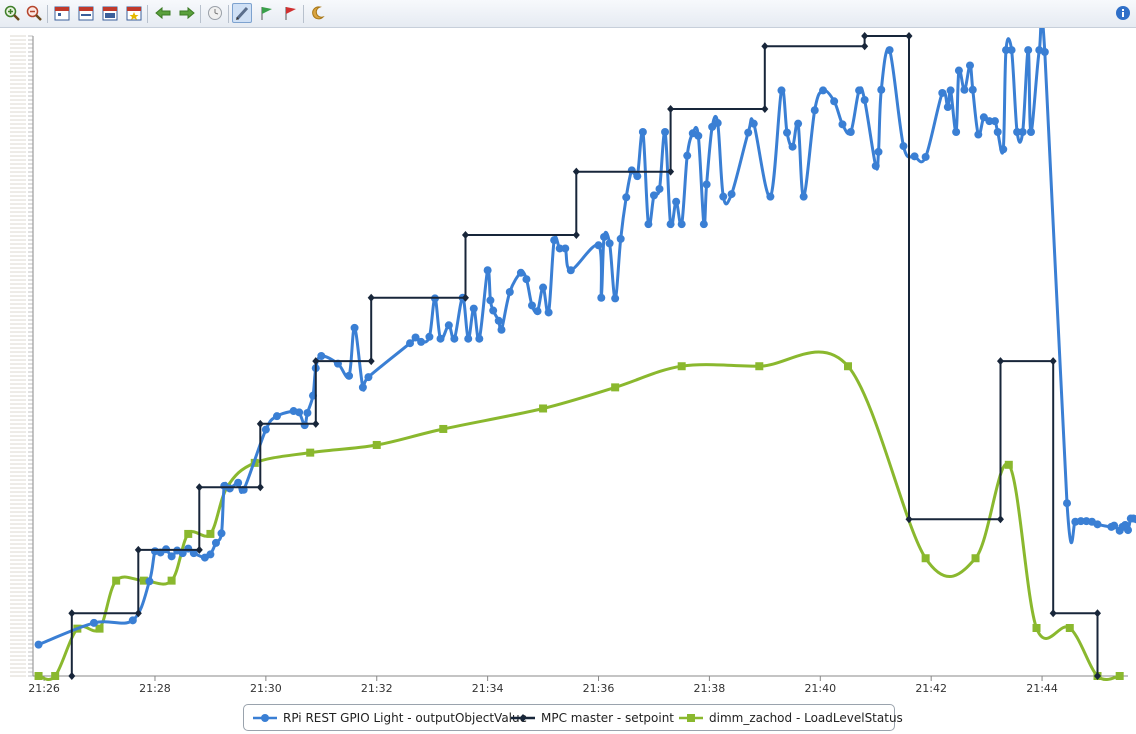 The width and height of the screenshot is (1136, 734). What do you see at coordinates (134, 13) in the screenshot?
I see `calendar-star-icon` at bounding box center [134, 13].